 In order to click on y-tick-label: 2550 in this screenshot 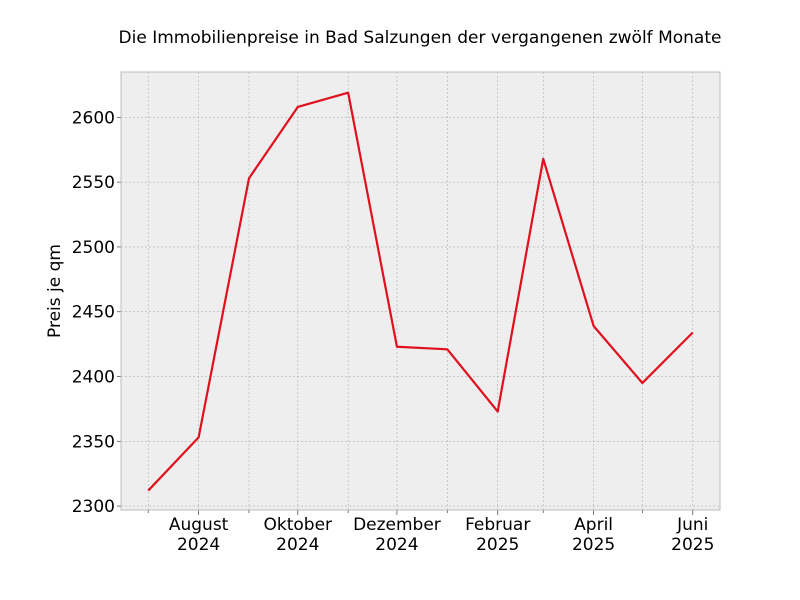, I will do `click(93, 183)`.